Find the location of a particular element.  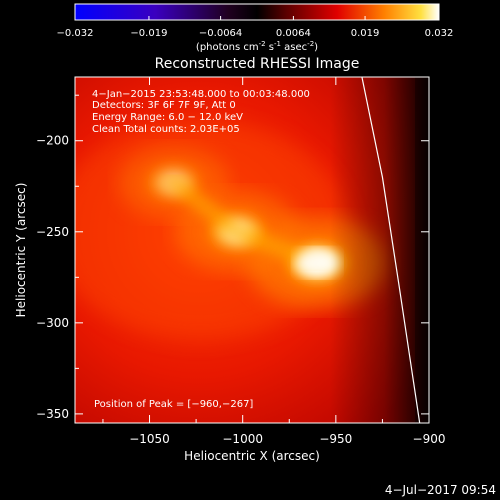

y-tick-label: −300 is located at coordinates (52, 323).